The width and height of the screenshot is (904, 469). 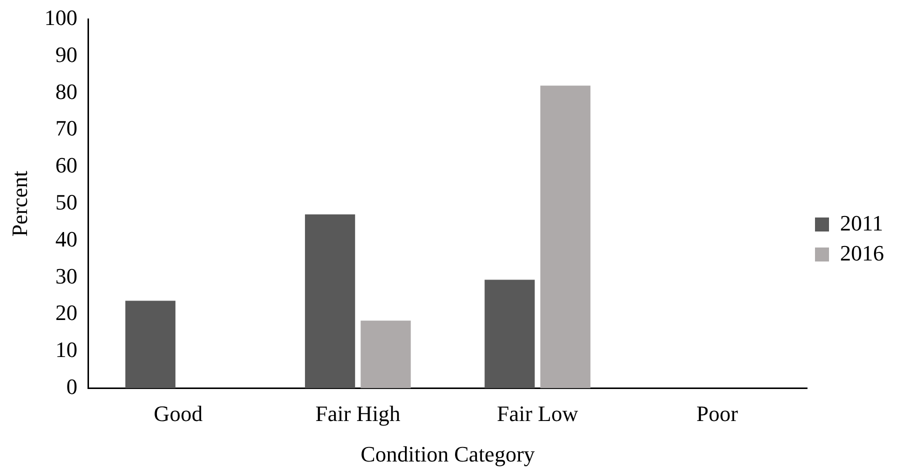 What do you see at coordinates (537, 413) in the screenshot?
I see `x-tick-label: Fair Low` at bounding box center [537, 413].